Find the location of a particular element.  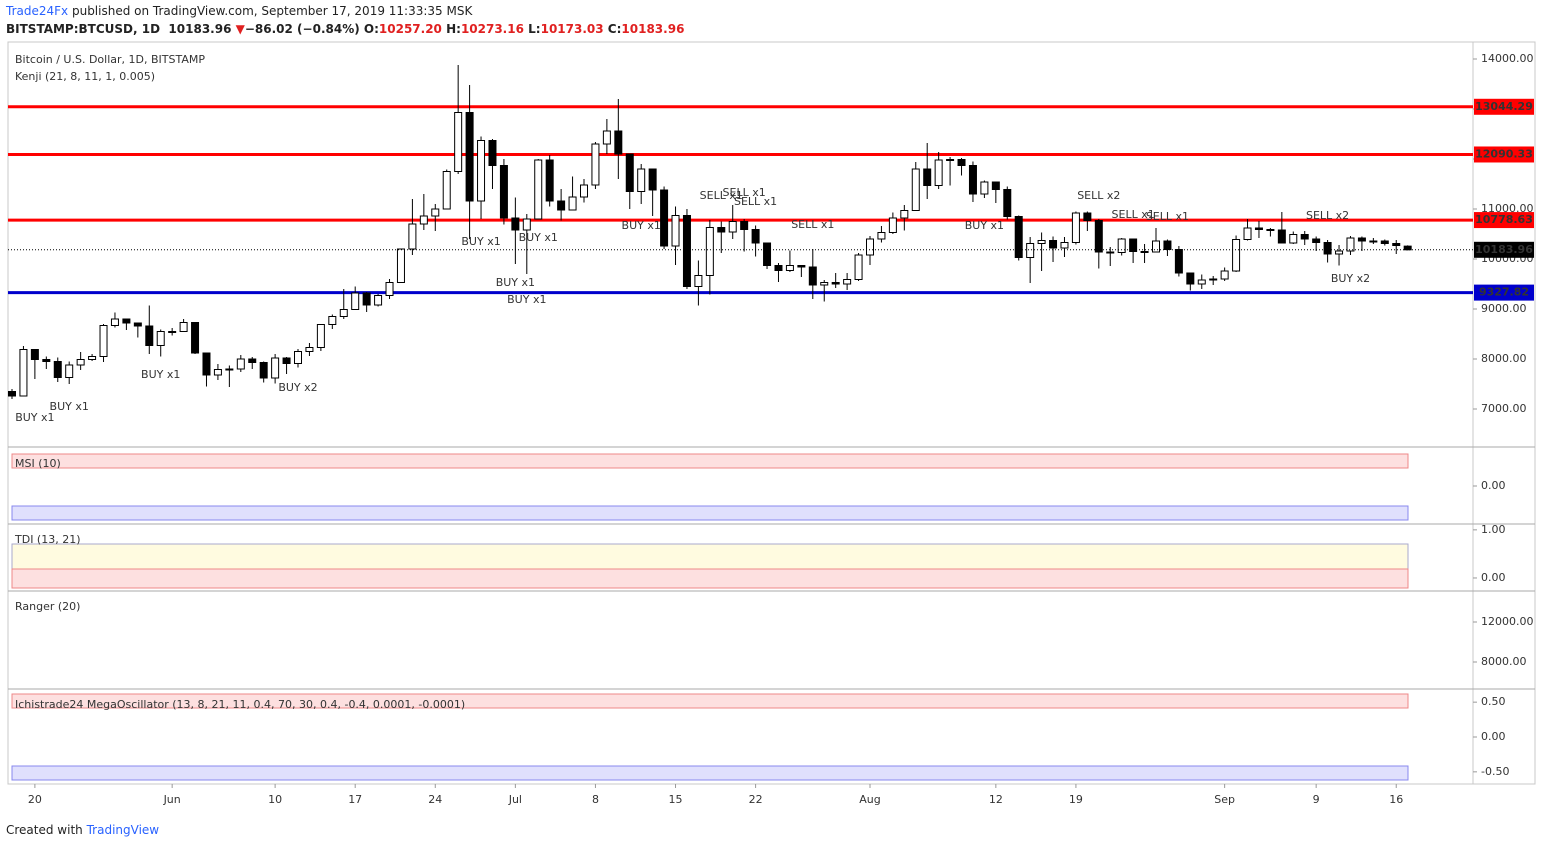

y-tick-label: -0.50 is located at coordinates (1495, 771).